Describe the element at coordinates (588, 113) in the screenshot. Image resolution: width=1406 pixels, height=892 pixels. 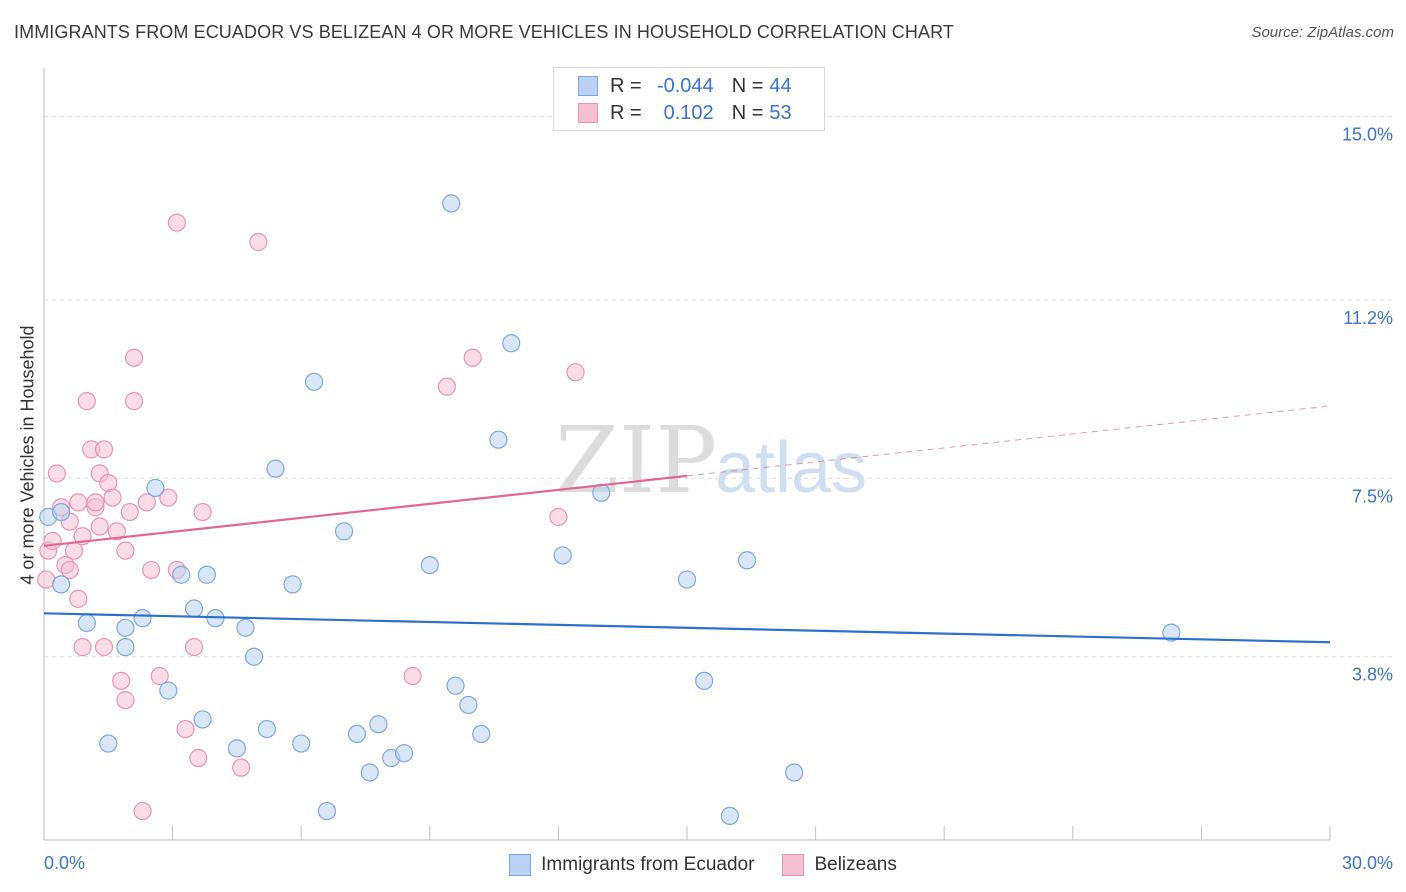
I see `legend-swatch-pink` at that location.